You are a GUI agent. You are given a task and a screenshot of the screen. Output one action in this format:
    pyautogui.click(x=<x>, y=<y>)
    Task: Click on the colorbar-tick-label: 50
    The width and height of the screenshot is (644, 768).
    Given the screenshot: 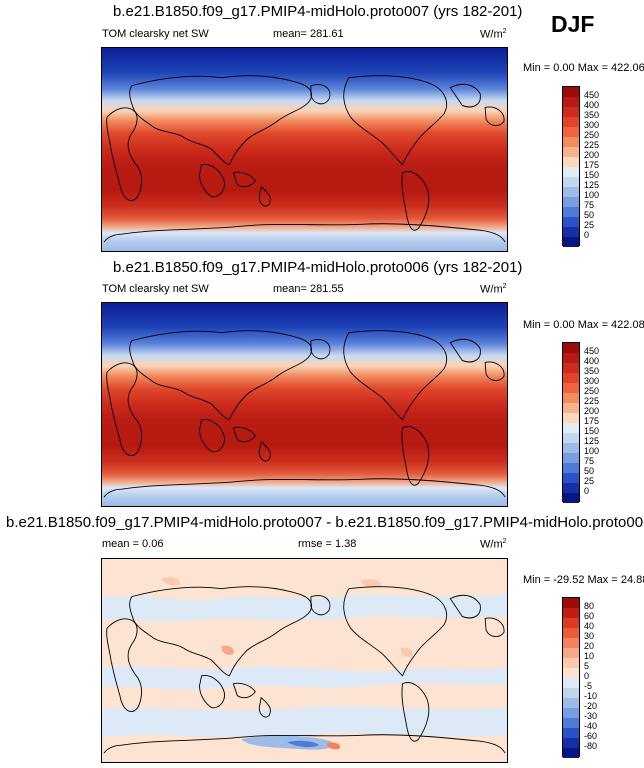 What is the action you would take?
    pyautogui.click(x=589, y=471)
    